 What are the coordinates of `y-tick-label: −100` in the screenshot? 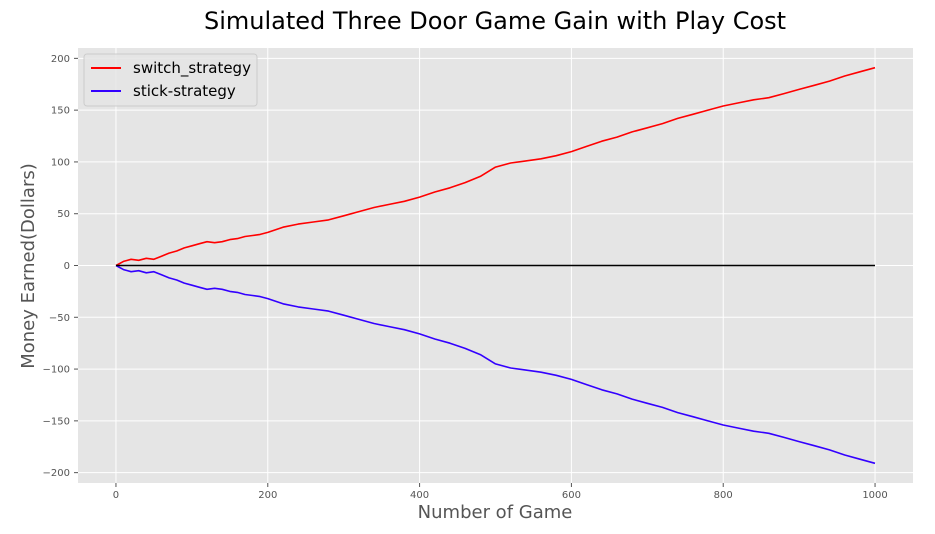 It's located at (56, 370).